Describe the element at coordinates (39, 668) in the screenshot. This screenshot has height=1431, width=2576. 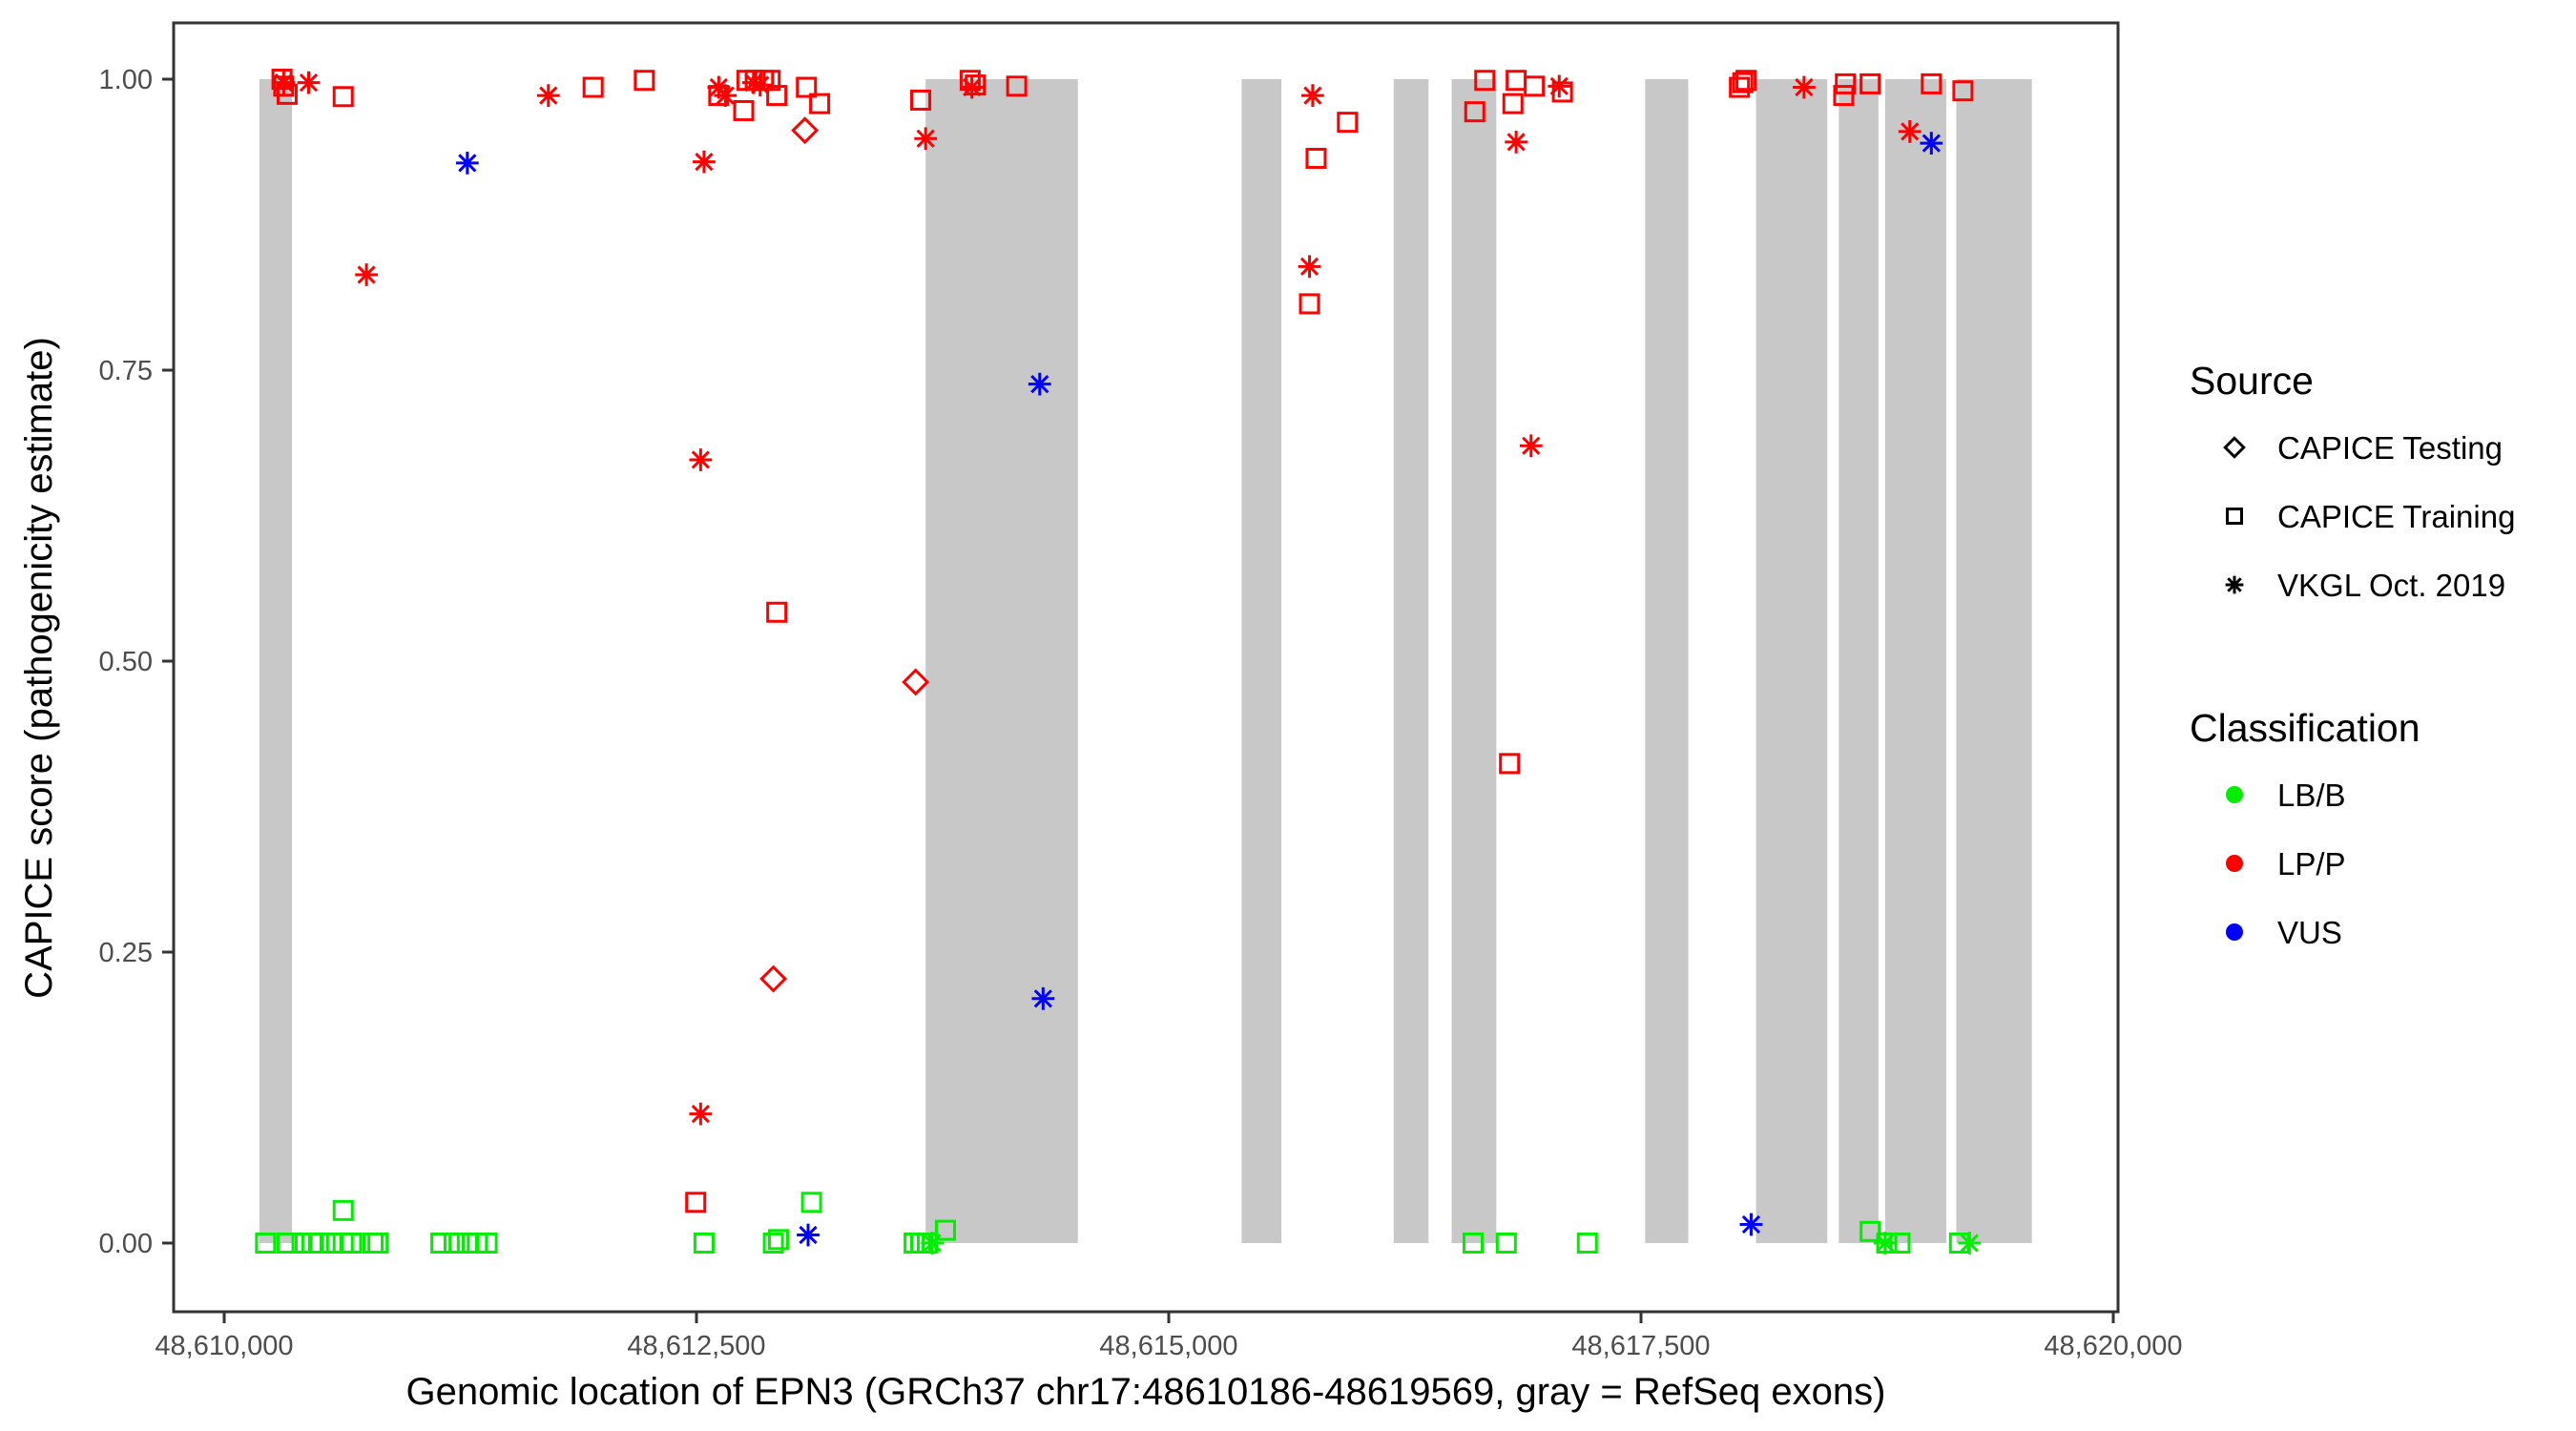
I see `y-axis-title: CAPICE score (pathogenicity estimate)` at that location.